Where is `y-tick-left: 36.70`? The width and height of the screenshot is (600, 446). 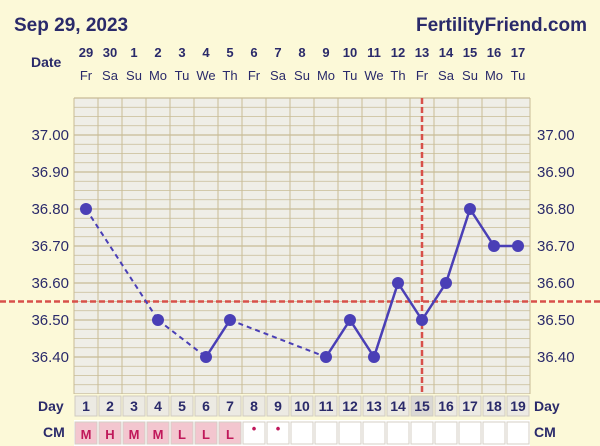 y-tick-left: 36.70 is located at coordinates (50, 246).